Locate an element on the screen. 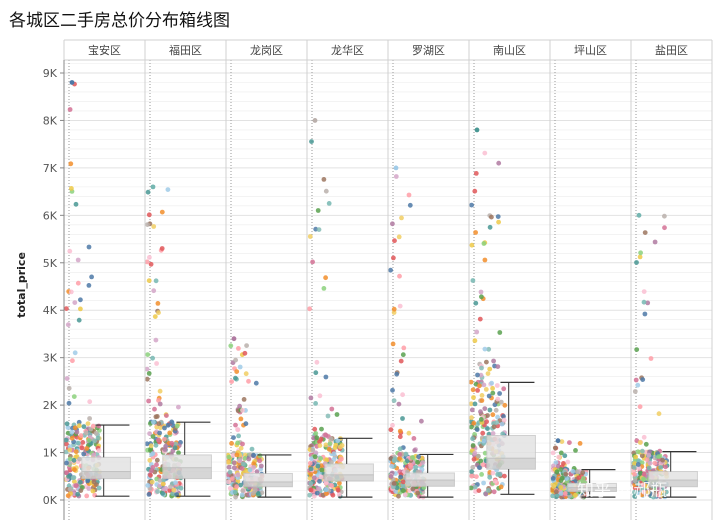  watermark: 知乎 @郝瓶 is located at coordinates (622, 491).